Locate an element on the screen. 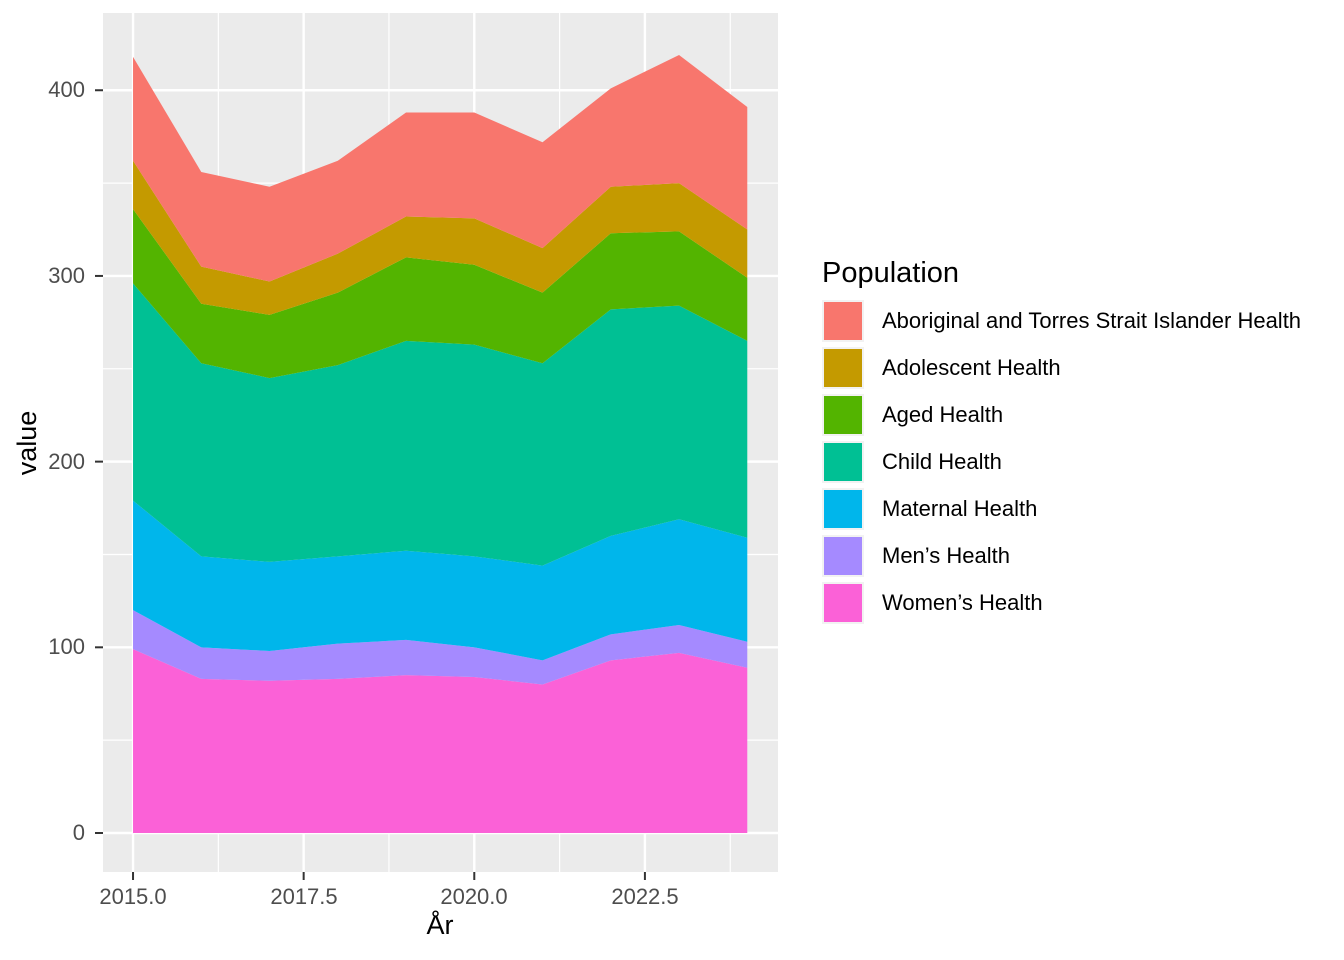 This screenshot has height=960, width=1344. y-tick-label: 400 is located at coordinates (66, 89).